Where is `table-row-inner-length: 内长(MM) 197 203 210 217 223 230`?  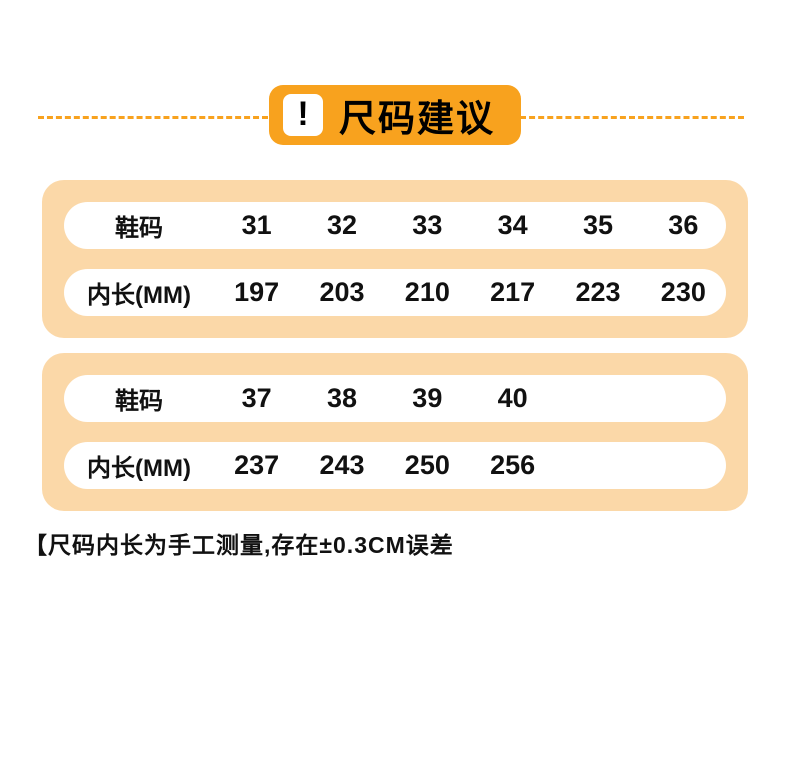 table-row-inner-length: 内长(MM) 197 203 210 217 223 230 is located at coordinates (395, 292).